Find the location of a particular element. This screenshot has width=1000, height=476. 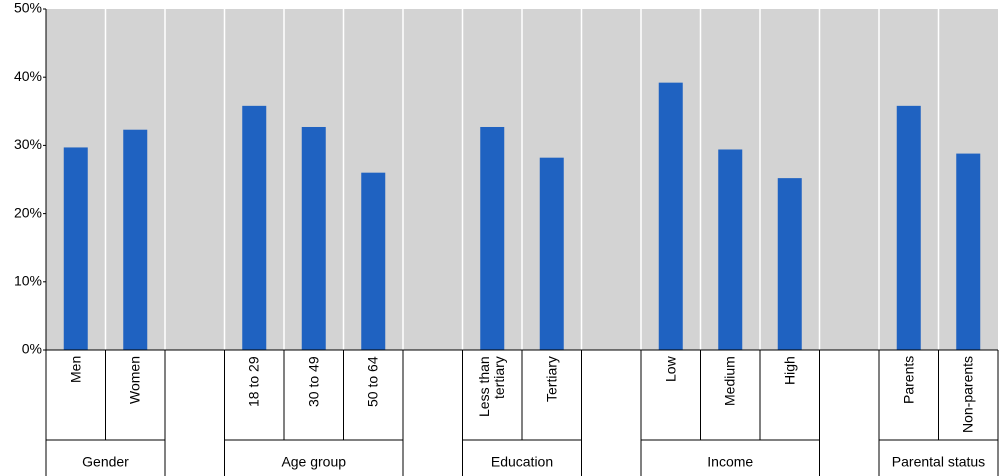

y-tick-label: 40% is located at coordinates (28, 76).